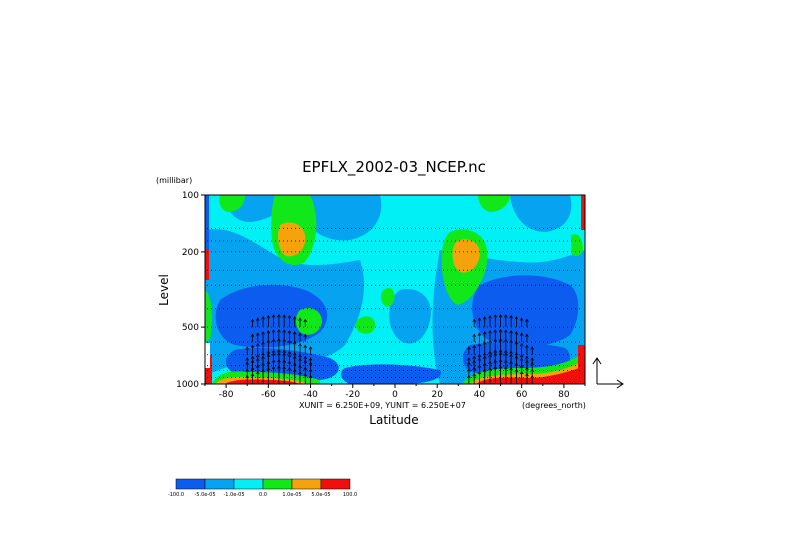 This screenshot has width=789, height=558. Describe the element at coordinates (390, 349) in the screenshot. I see `ep-flux-vectors` at that location.